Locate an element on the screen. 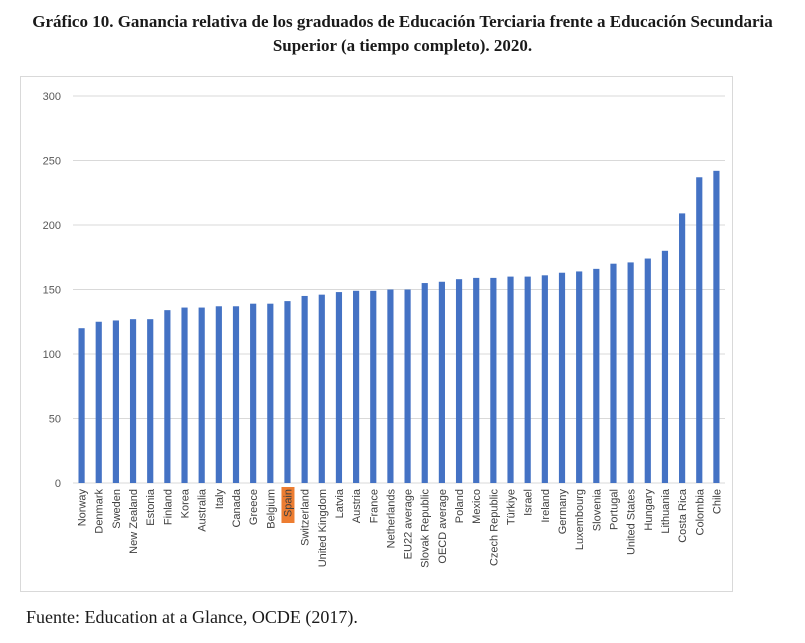 The height and width of the screenshot is (643, 805). category-label: Italy is located at coordinates (220, 499).